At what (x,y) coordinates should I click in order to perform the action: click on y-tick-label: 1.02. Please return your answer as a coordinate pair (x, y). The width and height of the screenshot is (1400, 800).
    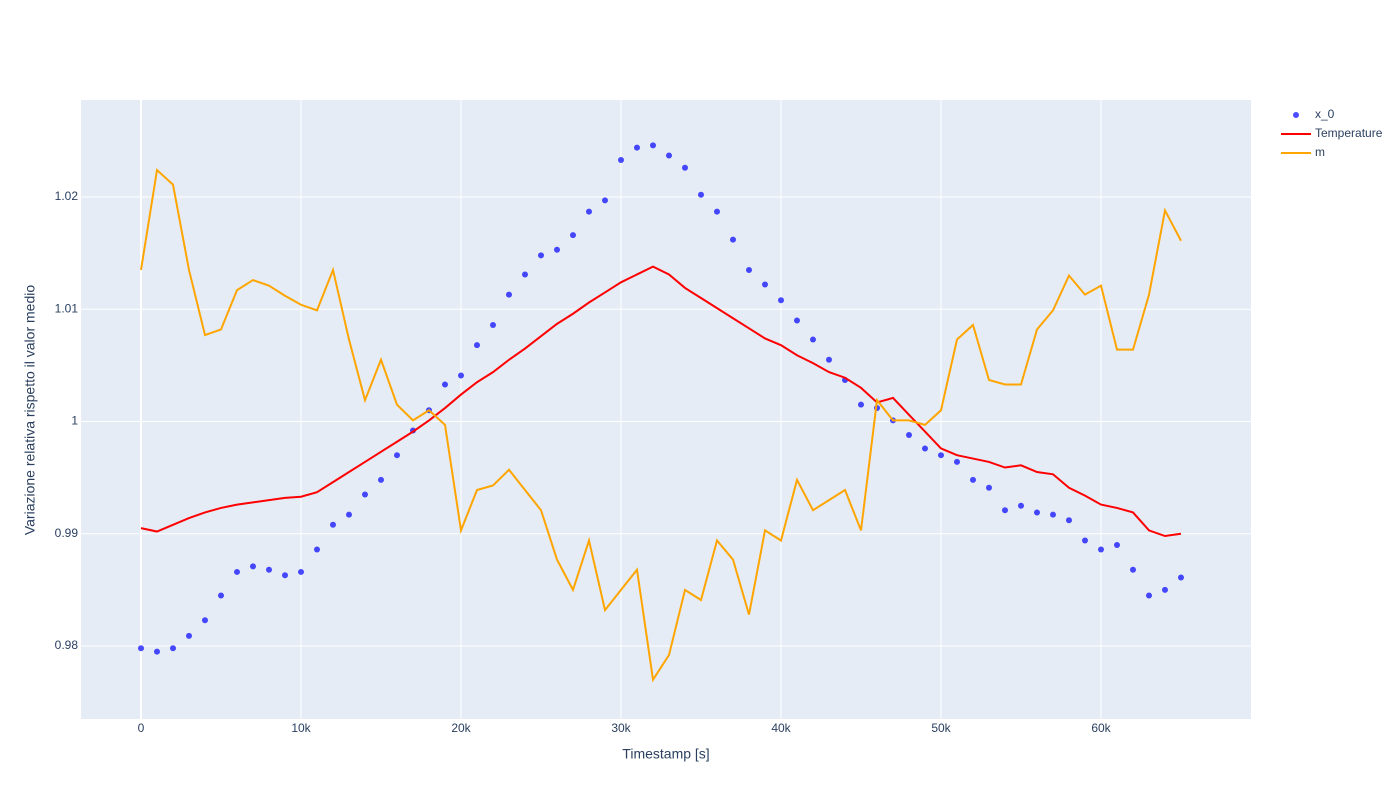
    Looking at the image, I should click on (67, 196).